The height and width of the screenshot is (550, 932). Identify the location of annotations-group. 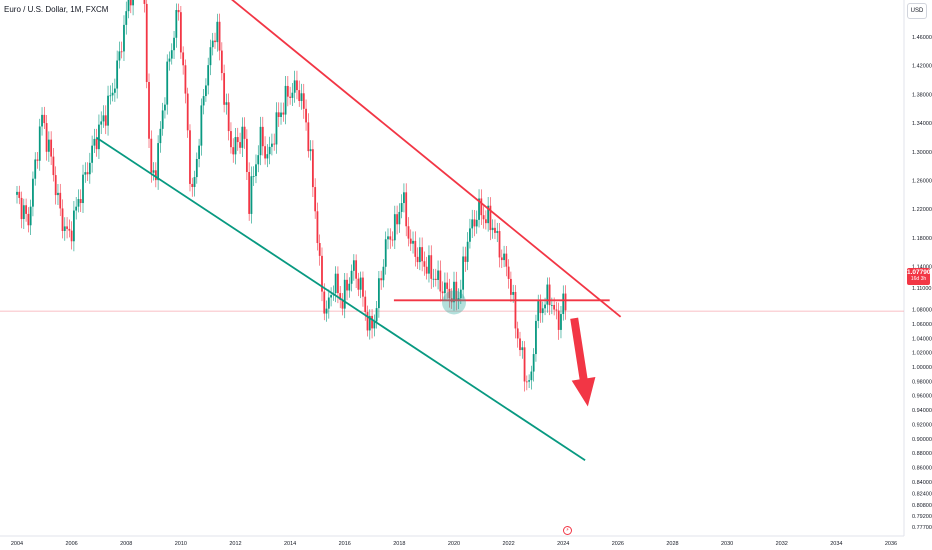
(519, 348).